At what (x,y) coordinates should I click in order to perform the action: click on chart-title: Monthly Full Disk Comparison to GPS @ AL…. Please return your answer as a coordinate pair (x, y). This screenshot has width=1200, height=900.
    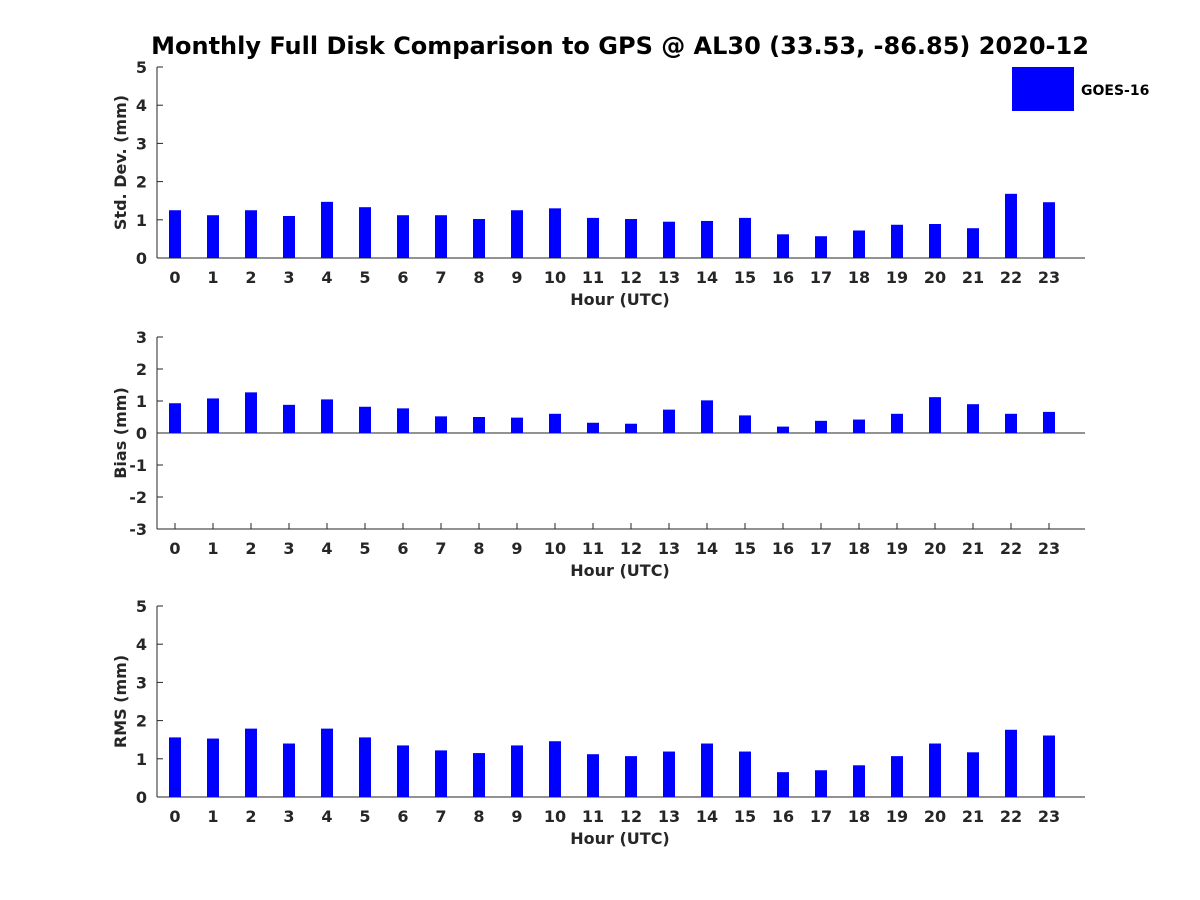
    Looking at the image, I should click on (620, 46).